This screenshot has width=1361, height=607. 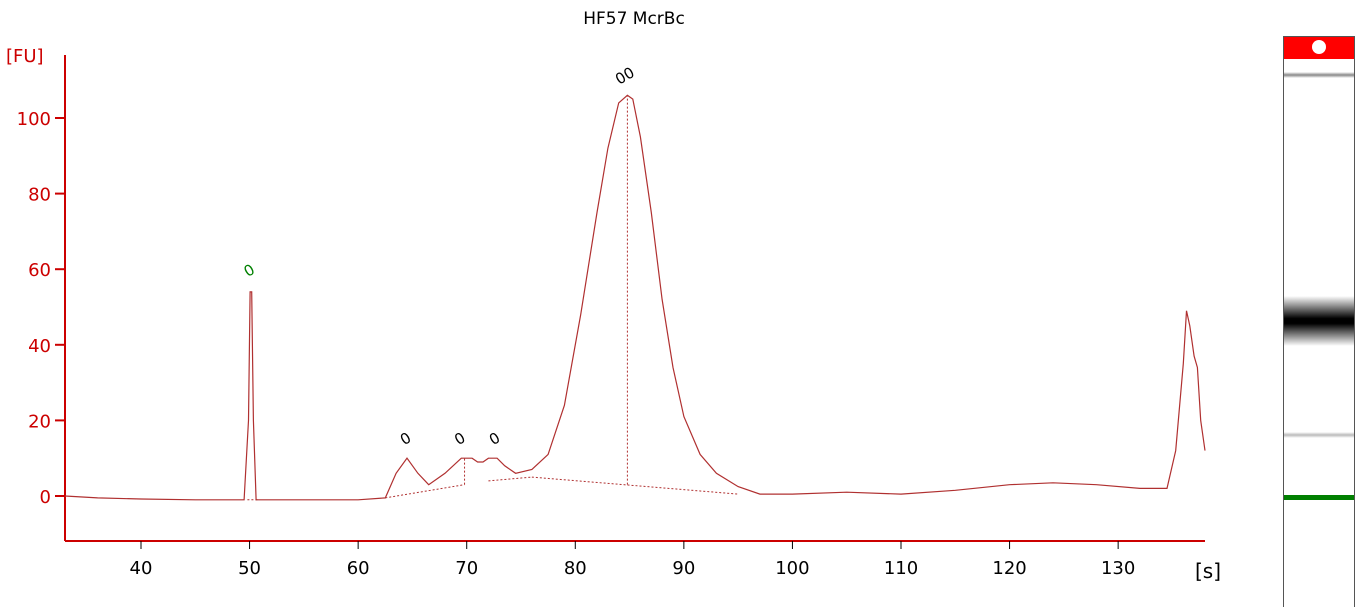 I want to click on y-tick-label: 20, so click(x=39, y=421).